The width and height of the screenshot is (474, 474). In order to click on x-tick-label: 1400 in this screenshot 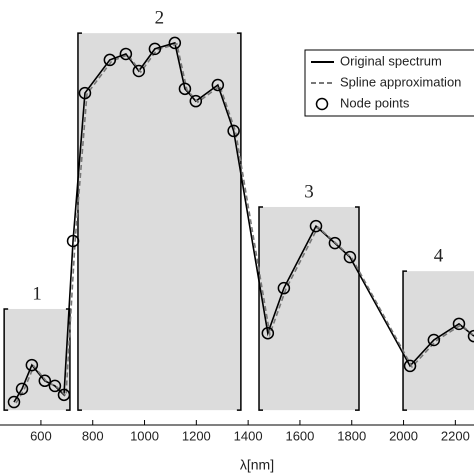, I will do `click(248, 435)`.